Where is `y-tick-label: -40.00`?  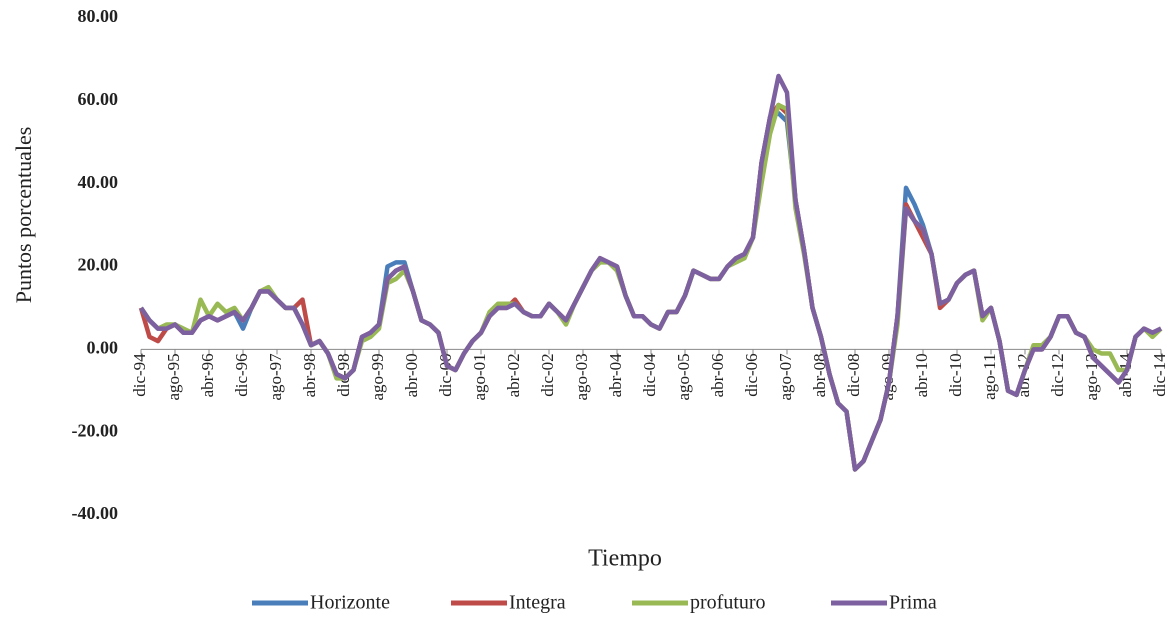 y-tick-label: -40.00 is located at coordinates (95, 513).